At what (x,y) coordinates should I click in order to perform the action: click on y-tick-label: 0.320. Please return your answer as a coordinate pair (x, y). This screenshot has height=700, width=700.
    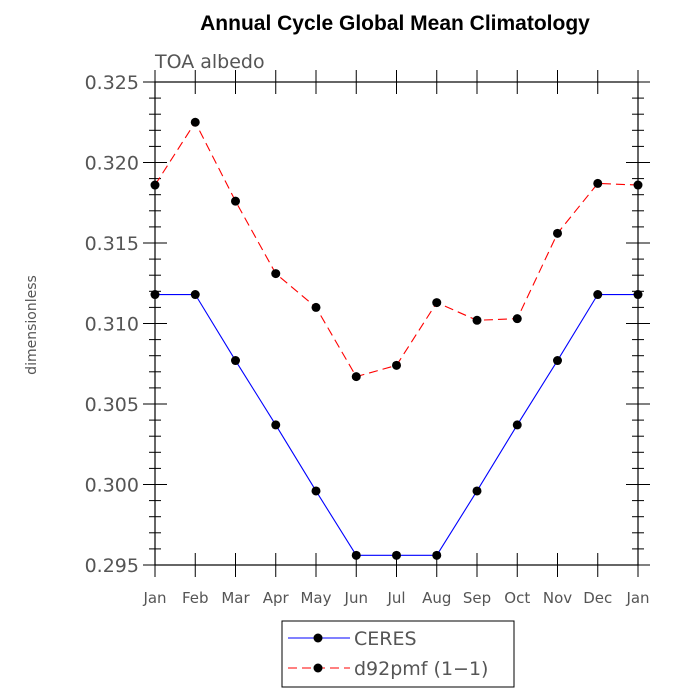
    Looking at the image, I should click on (112, 164).